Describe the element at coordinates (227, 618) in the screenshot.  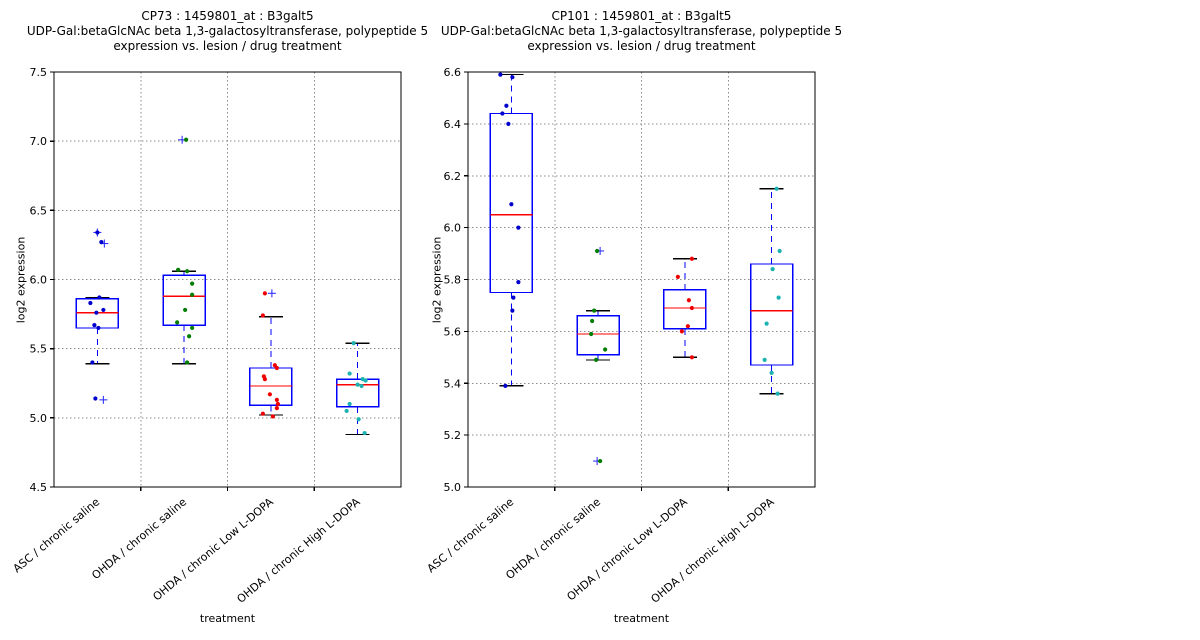
I see `left-x-axis-label: treatment` at that location.